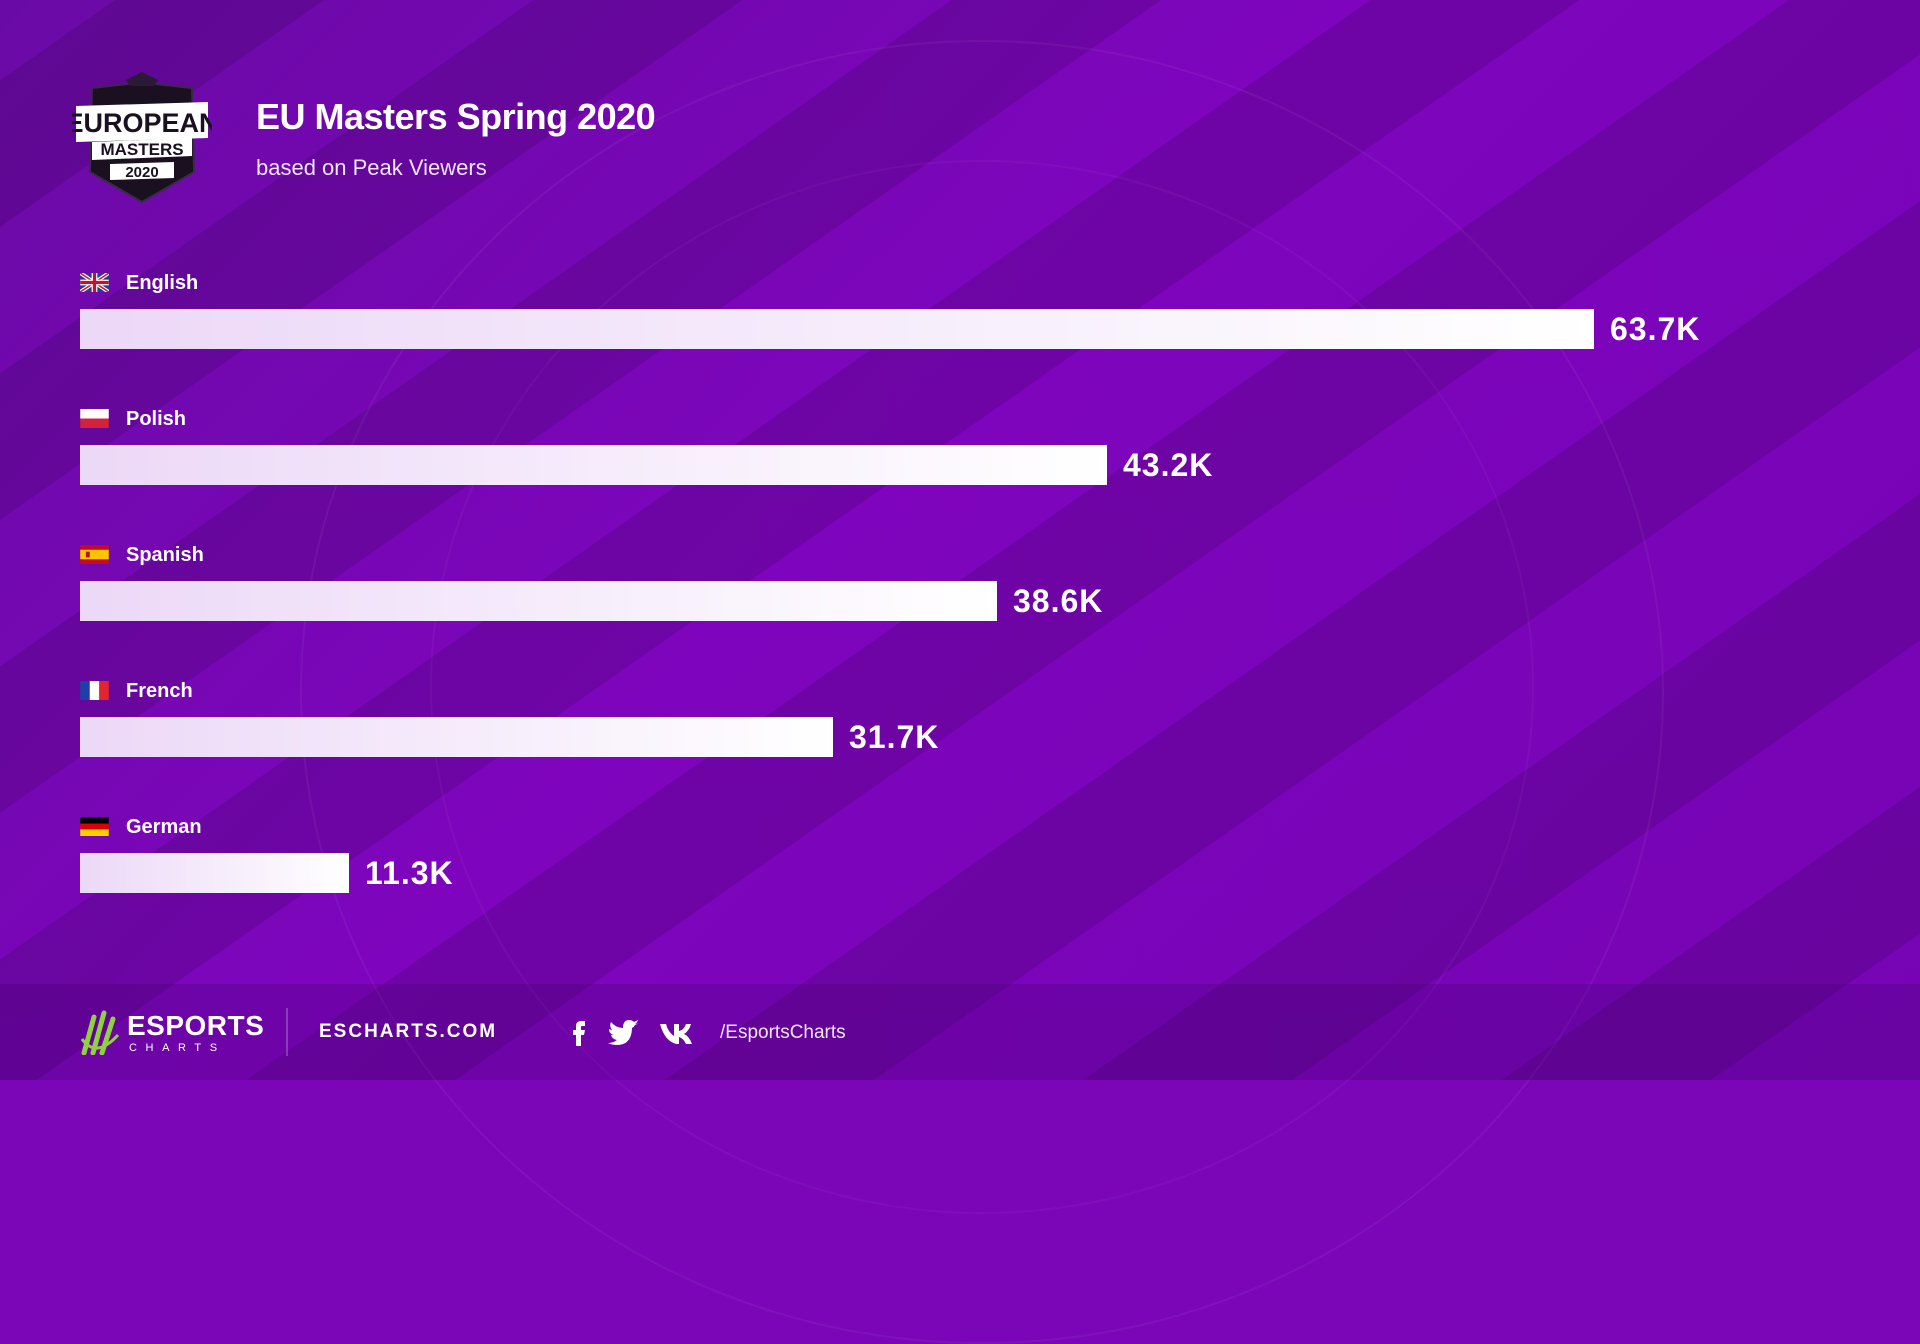  Describe the element at coordinates (94, 418) in the screenshot. I see `poland-flag-icon` at that location.